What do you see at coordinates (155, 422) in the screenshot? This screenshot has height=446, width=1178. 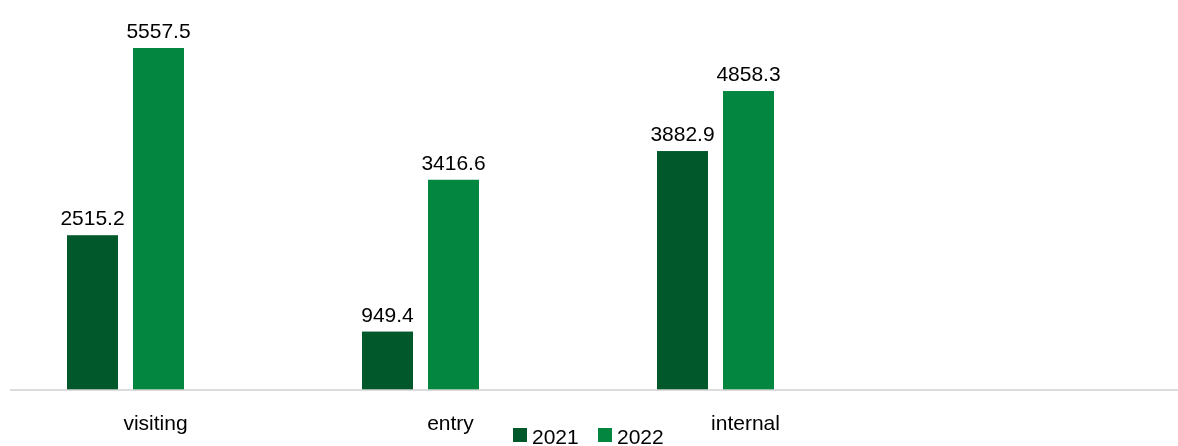 I see `x-tick-label: visiting` at bounding box center [155, 422].